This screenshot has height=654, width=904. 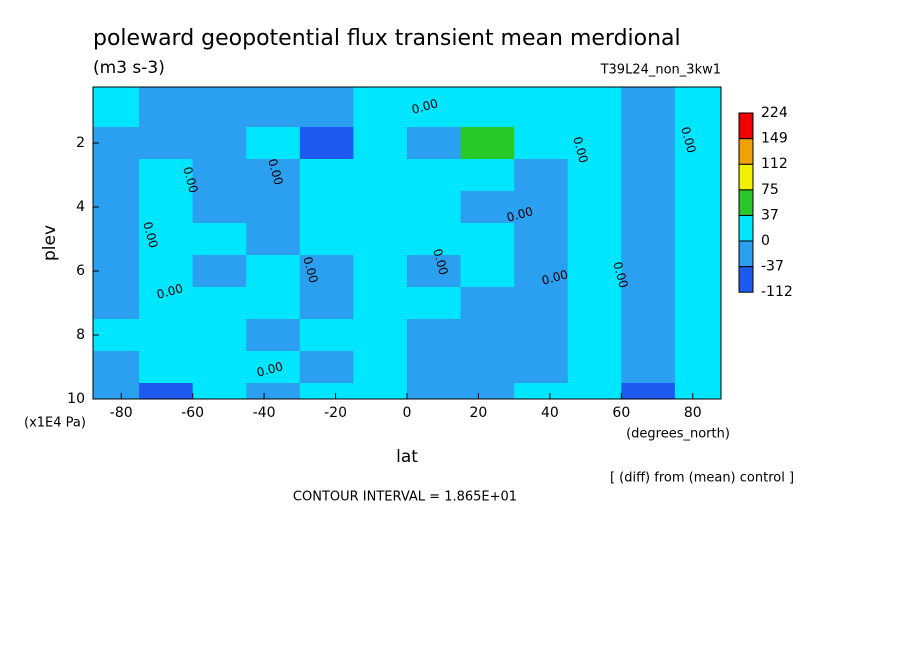 I want to click on run-label: T39L24_non_3kw1, so click(x=660, y=70).